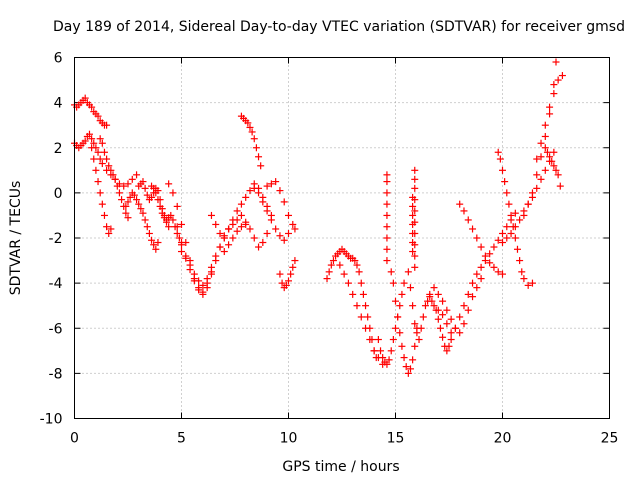 This screenshot has width=640, height=480. Describe the element at coordinates (58, 104) in the screenshot. I see `y-tick-label: 4` at that location.